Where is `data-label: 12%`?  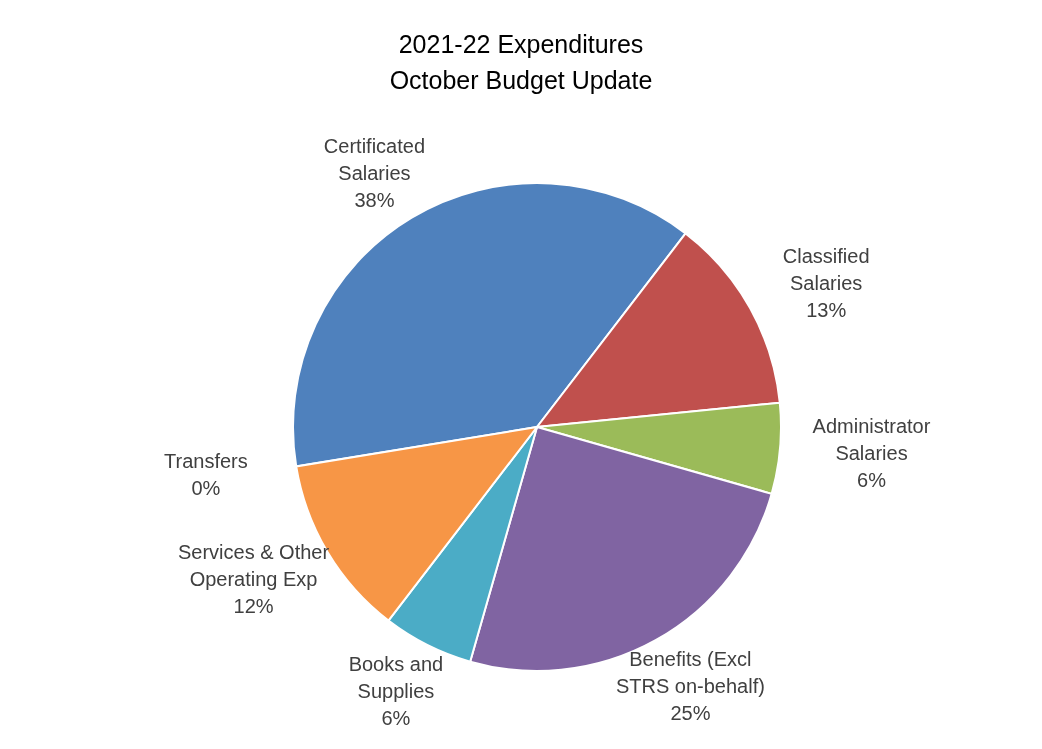 data-label: 12% is located at coordinates (253, 606).